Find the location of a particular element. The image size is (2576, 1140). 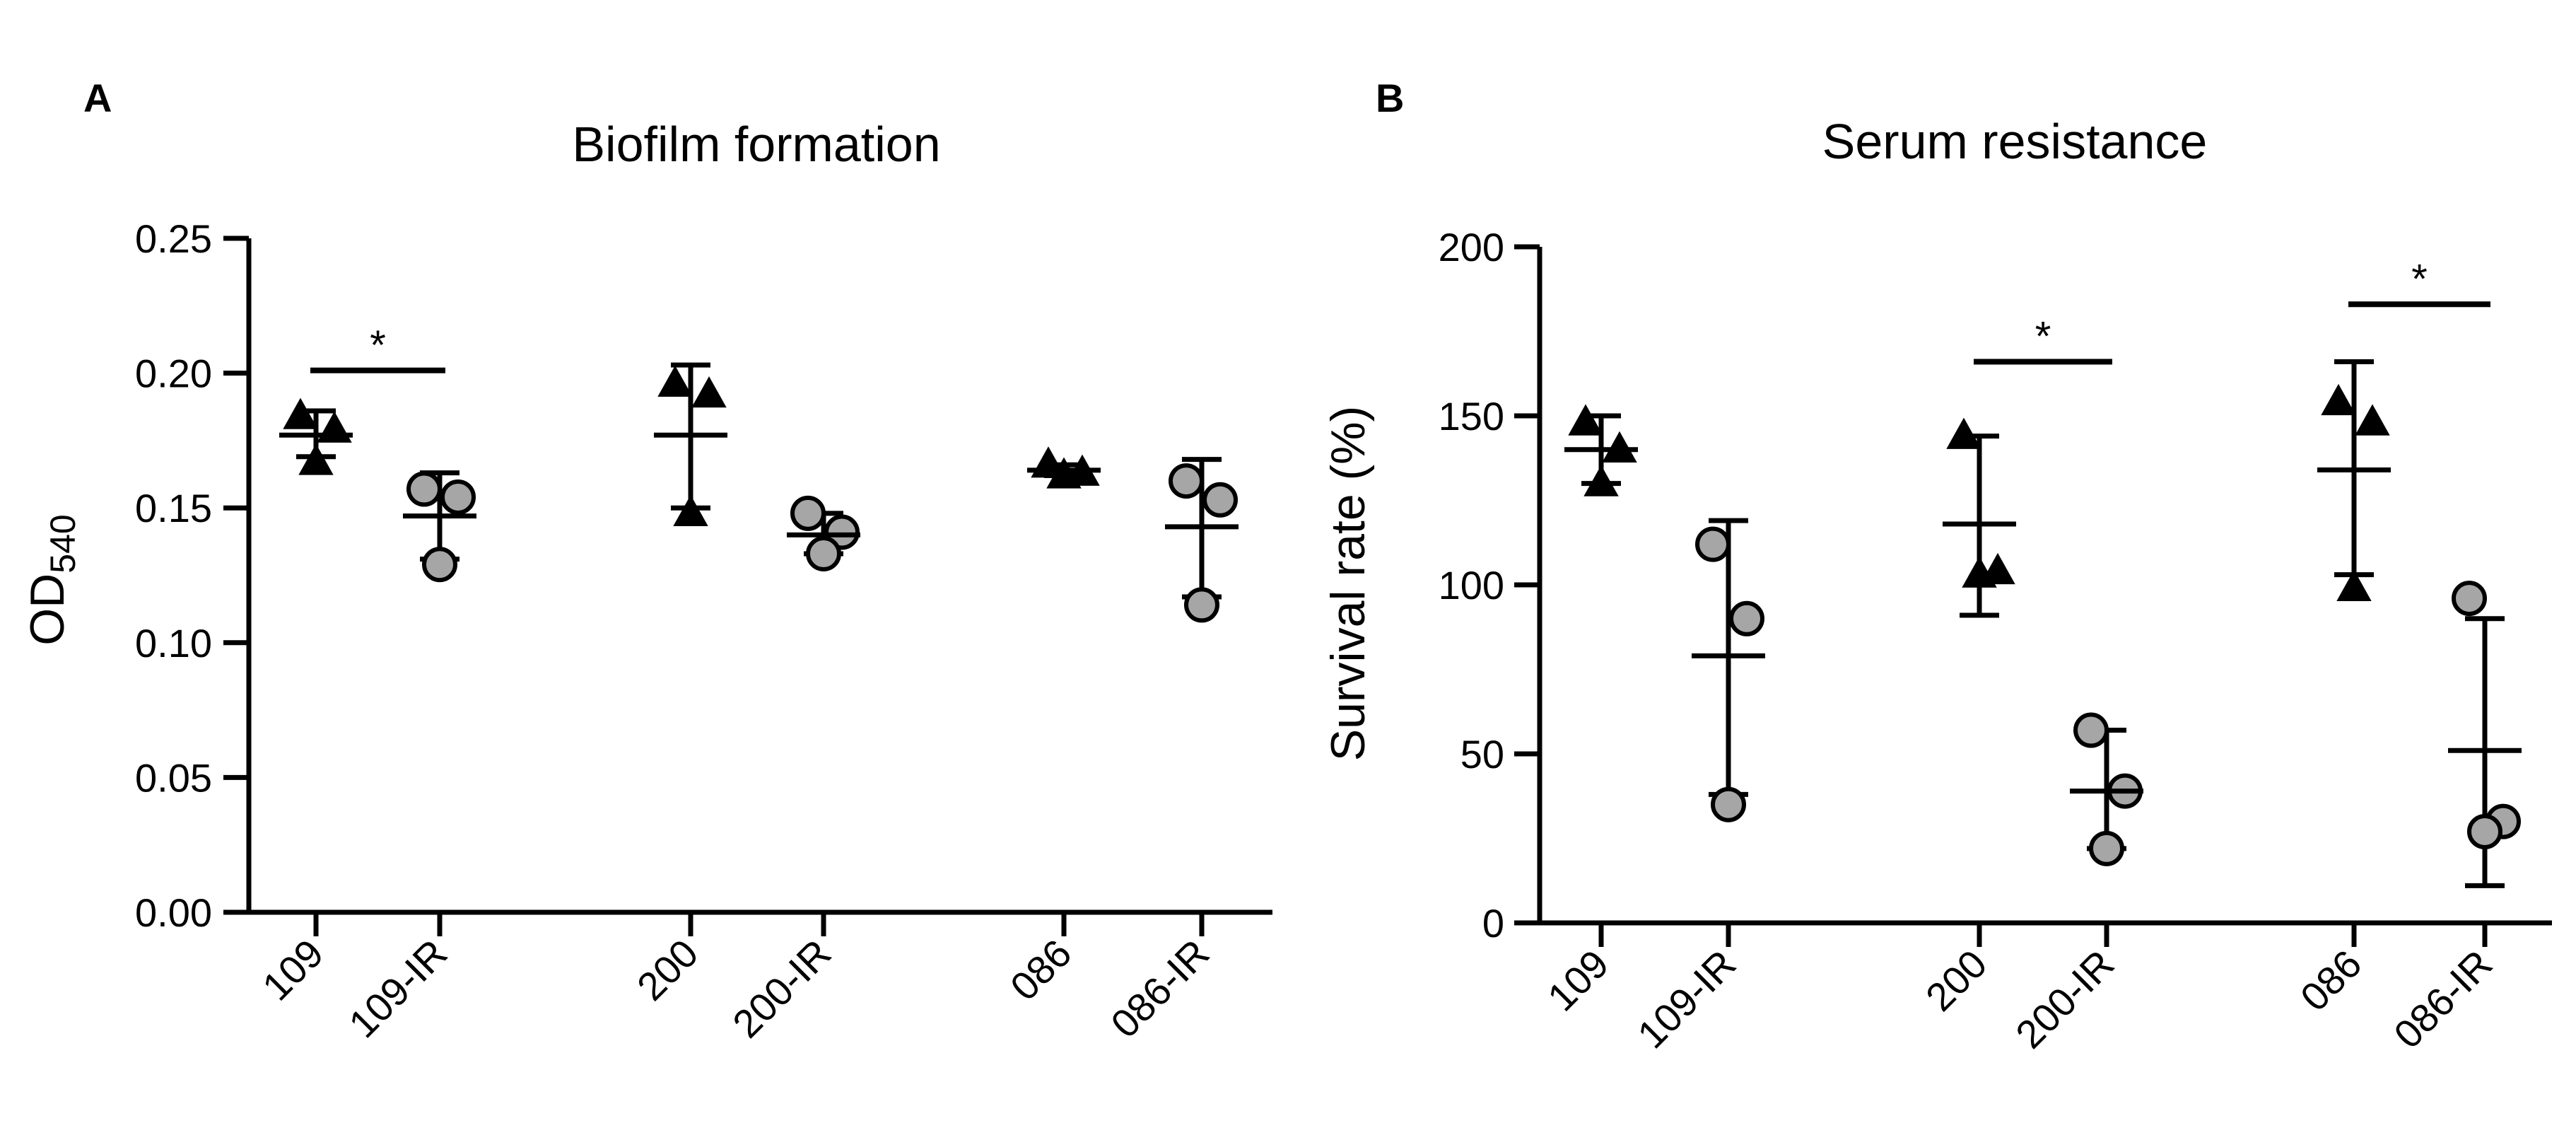

panel-a-x-tick-label: 109 is located at coordinates (293, 970).